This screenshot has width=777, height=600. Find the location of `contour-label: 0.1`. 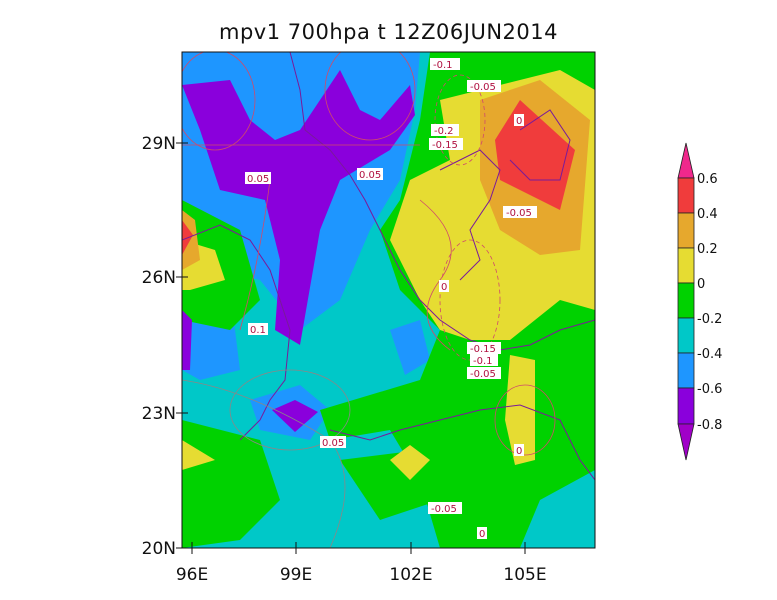

contour-label: 0.1 is located at coordinates (258, 329).